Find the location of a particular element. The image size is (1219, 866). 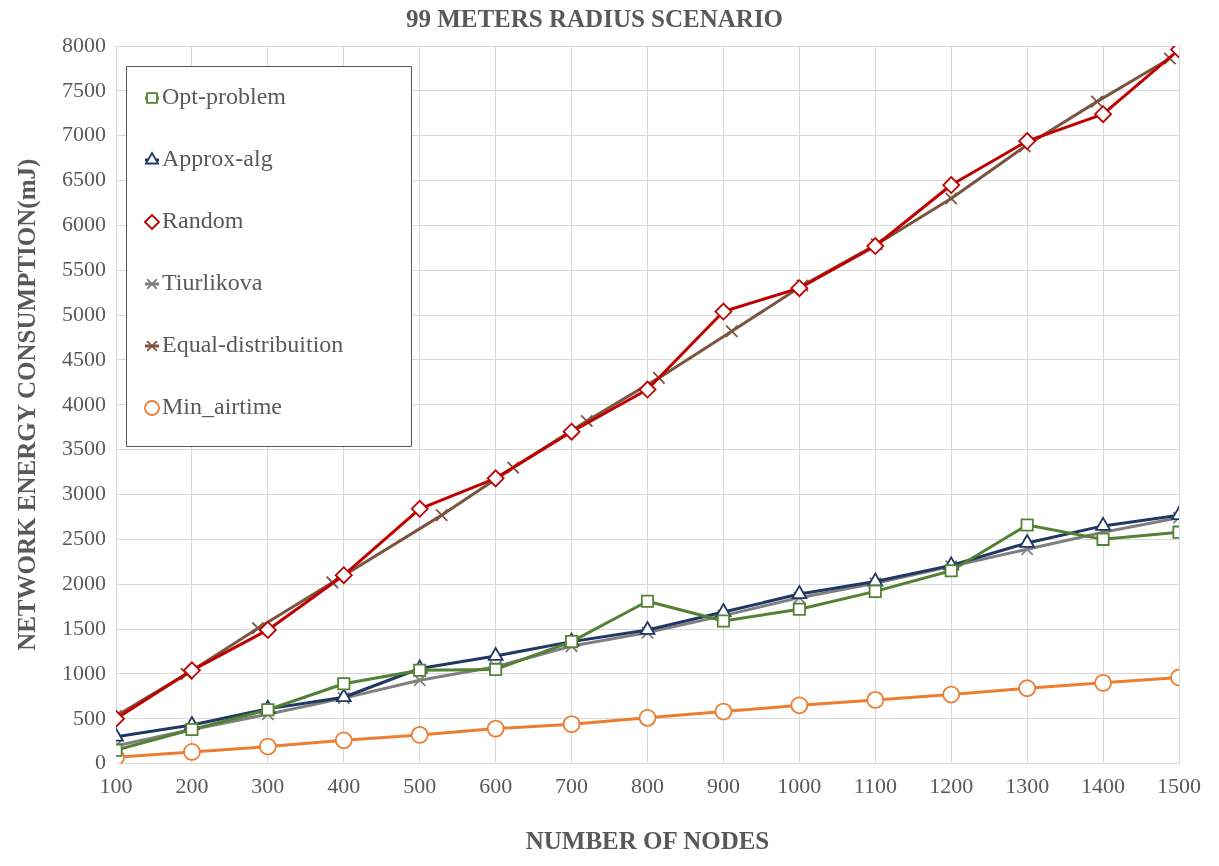

x-tick-label: 800 is located at coordinates (647, 785).